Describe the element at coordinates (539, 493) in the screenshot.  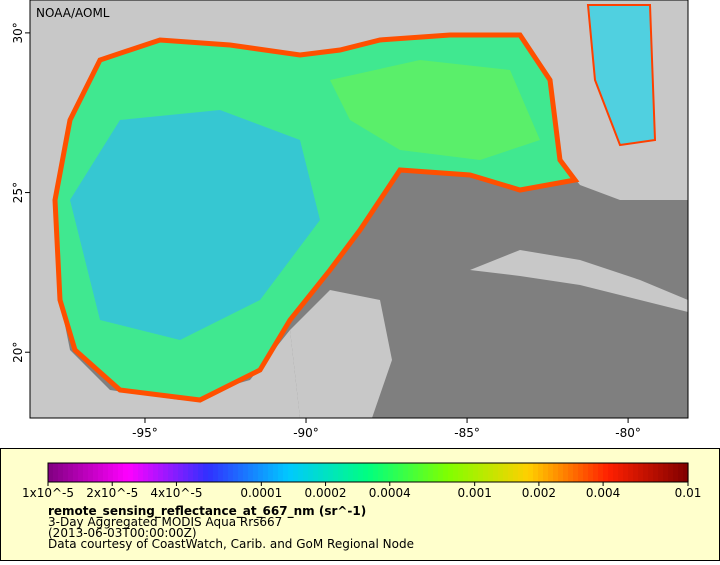
I see `colorbar-tick-label: 0.002` at that location.